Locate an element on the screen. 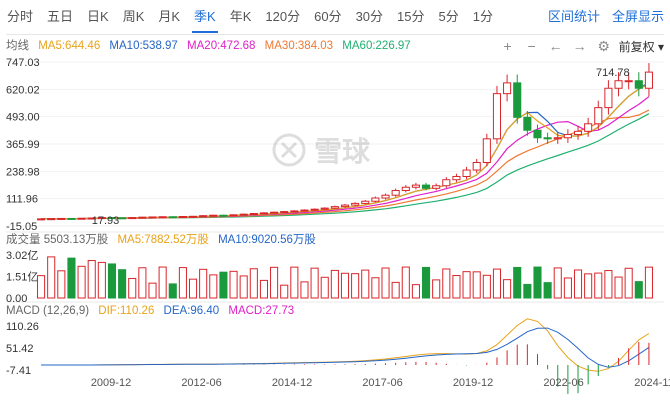  move-left-icon: ← is located at coordinates (555, 46).